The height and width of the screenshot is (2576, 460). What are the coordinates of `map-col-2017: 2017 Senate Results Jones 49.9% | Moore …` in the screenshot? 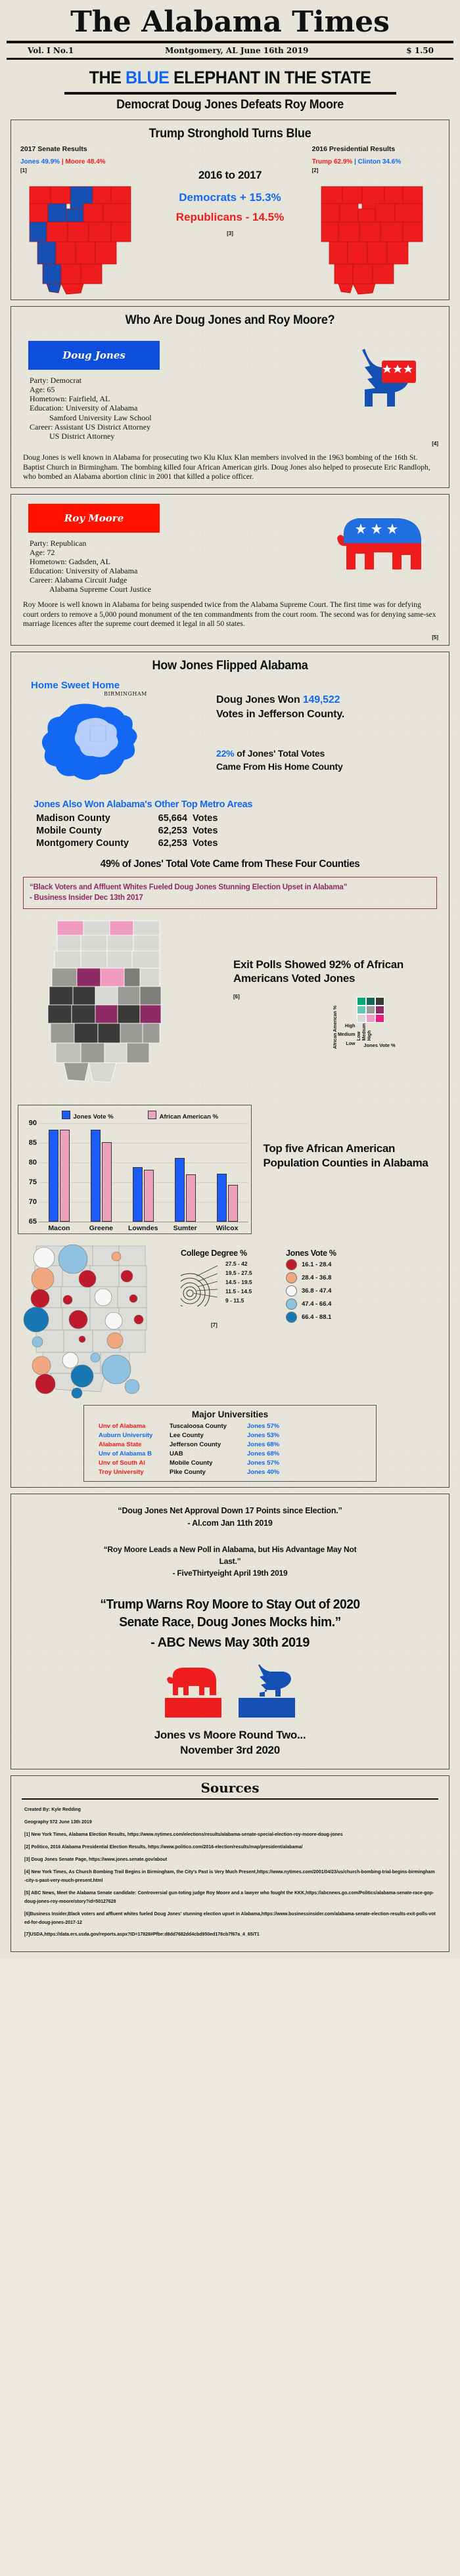 It's located at (84, 222).